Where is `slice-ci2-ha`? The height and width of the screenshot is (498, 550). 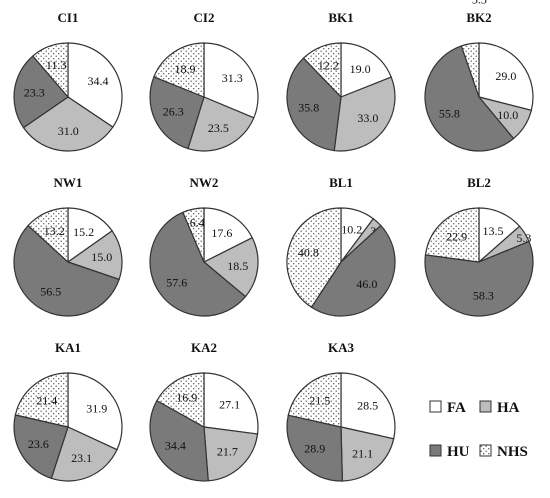 slice-ci2-ha is located at coordinates (221, 124).